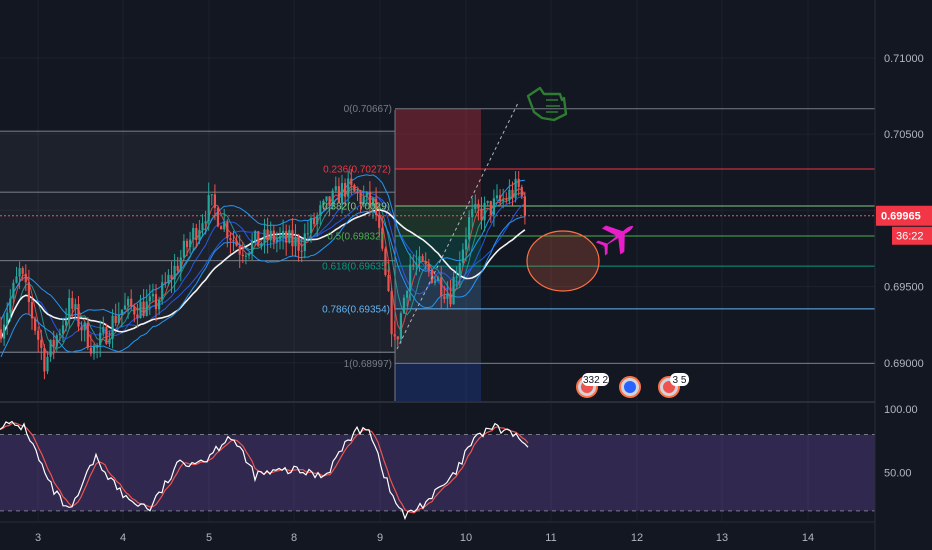 The height and width of the screenshot is (550, 932). What do you see at coordinates (357, 169) in the screenshot?
I see `fib-level-label: 0.236(0.70272)` at bounding box center [357, 169].